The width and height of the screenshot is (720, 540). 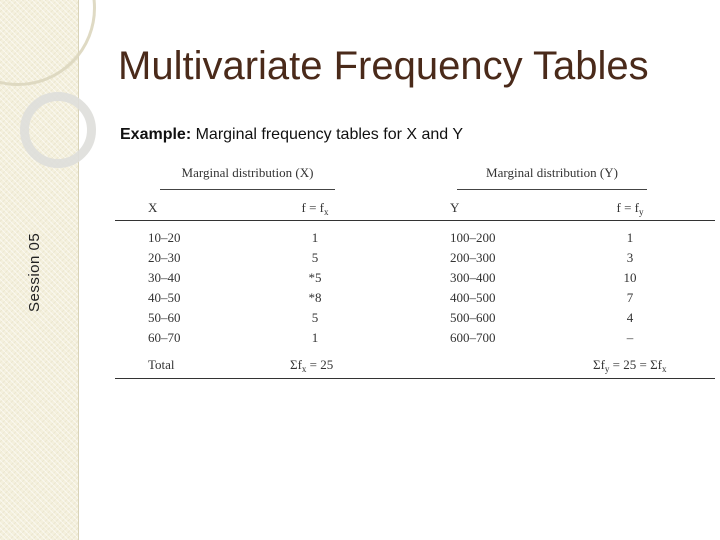 I want to click on column-header-y: Y, so click(x=455, y=207).